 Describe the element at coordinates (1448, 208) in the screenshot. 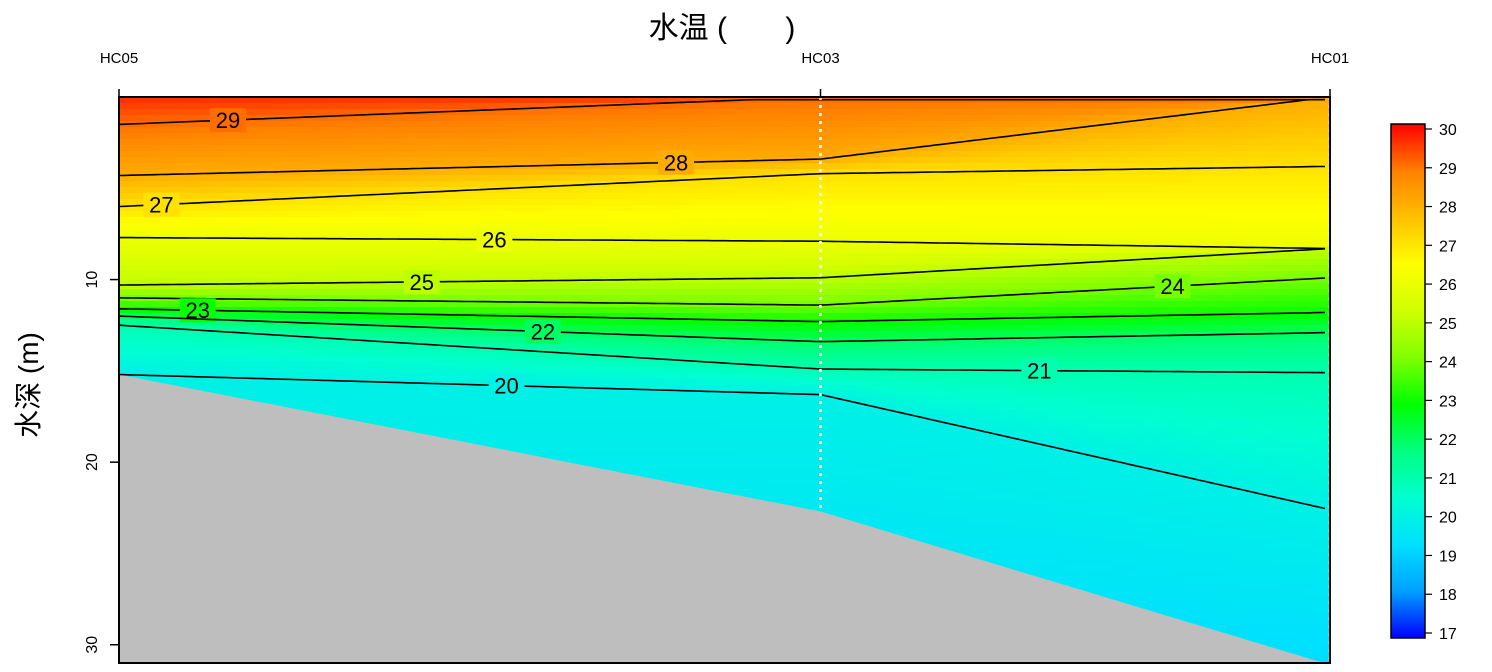

I see `colorbar-tick-label: 28` at that location.